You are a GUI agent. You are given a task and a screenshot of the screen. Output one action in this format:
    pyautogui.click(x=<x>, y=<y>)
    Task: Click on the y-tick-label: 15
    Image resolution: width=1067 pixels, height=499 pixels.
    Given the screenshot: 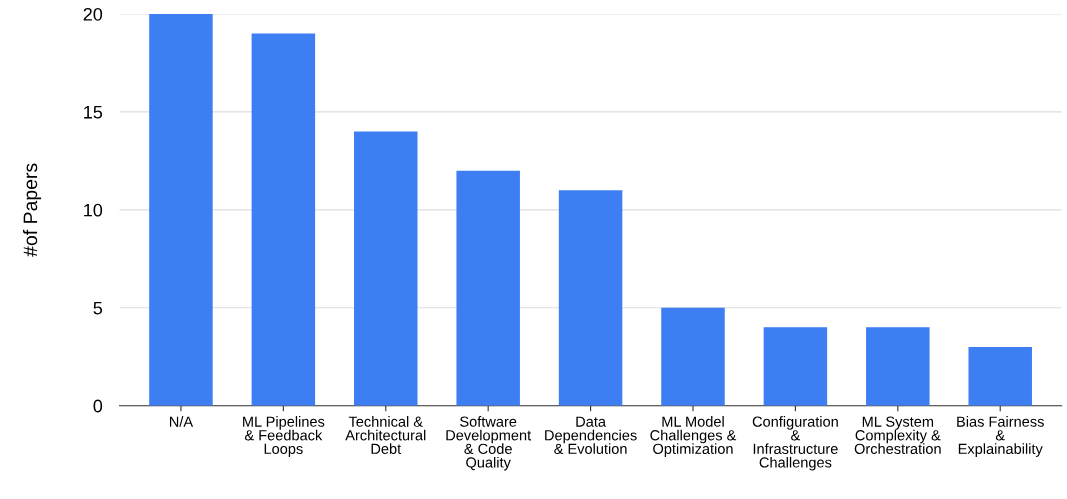 What is the action you would take?
    pyautogui.click(x=93, y=112)
    